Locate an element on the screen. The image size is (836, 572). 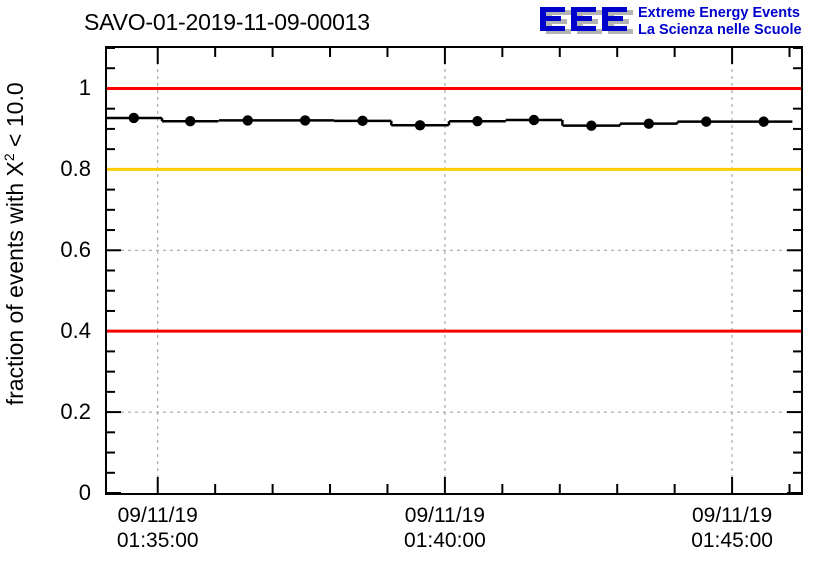
eee-logo-line1: Extreme Energy Events is located at coordinates (719, 13).